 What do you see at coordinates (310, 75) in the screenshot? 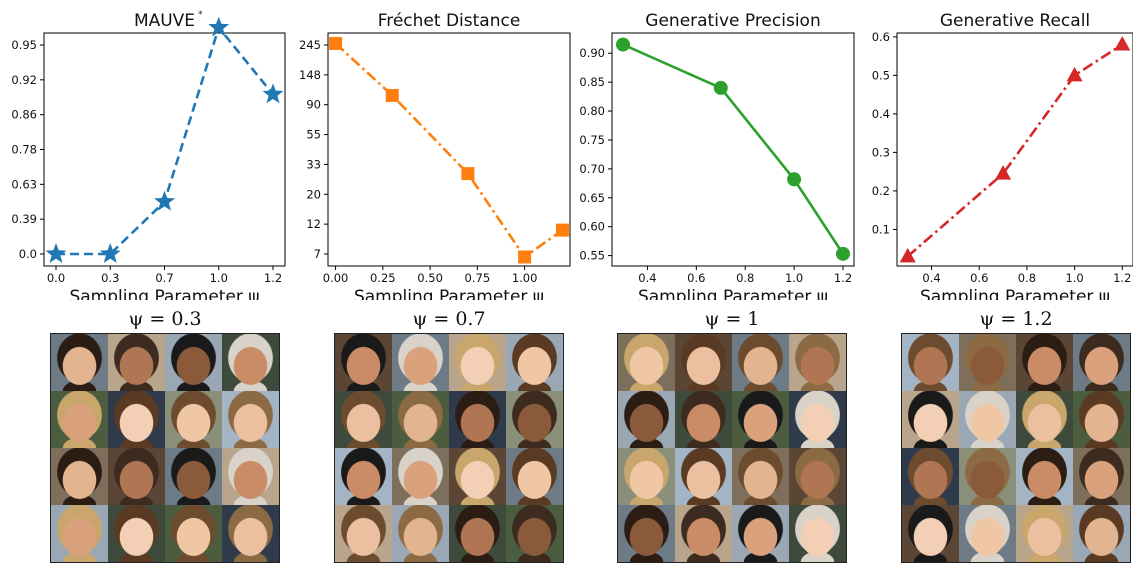
I see `y-tick-label: 148` at bounding box center [310, 75].